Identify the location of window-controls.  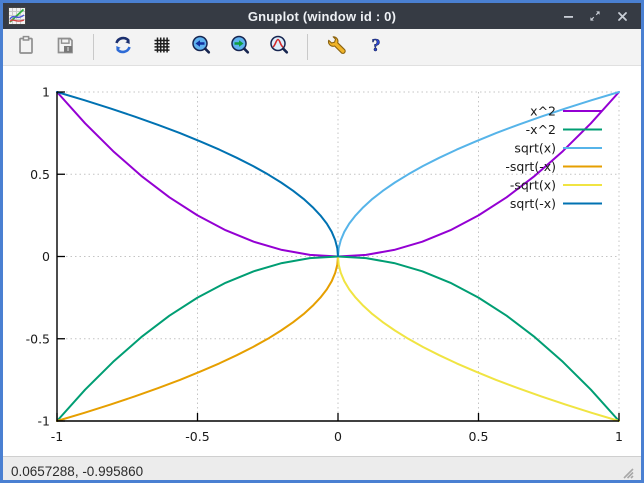
(600, 16).